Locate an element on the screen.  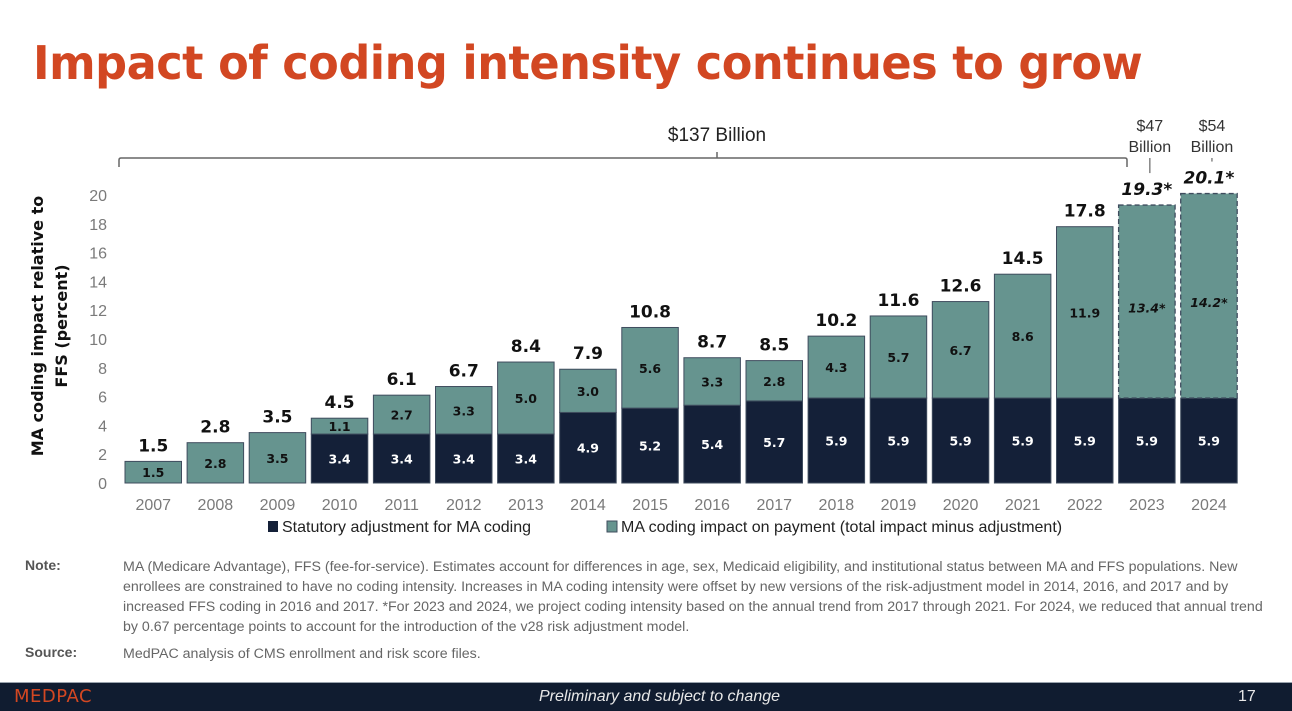
y-tick-label: 14 is located at coordinates (98, 282).